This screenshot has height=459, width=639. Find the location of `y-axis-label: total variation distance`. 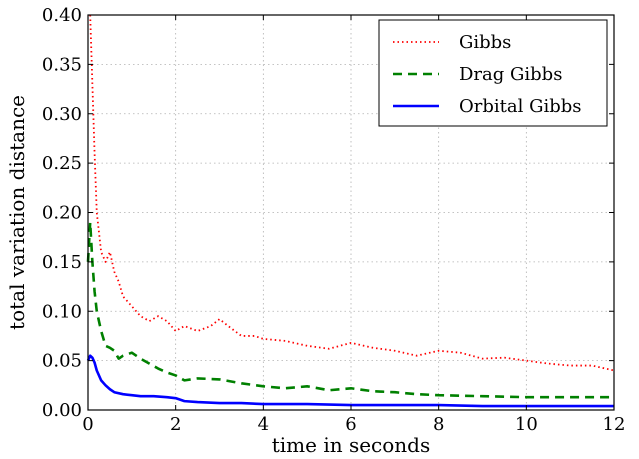

y-axis-label: total variation distance is located at coordinates (17, 212).